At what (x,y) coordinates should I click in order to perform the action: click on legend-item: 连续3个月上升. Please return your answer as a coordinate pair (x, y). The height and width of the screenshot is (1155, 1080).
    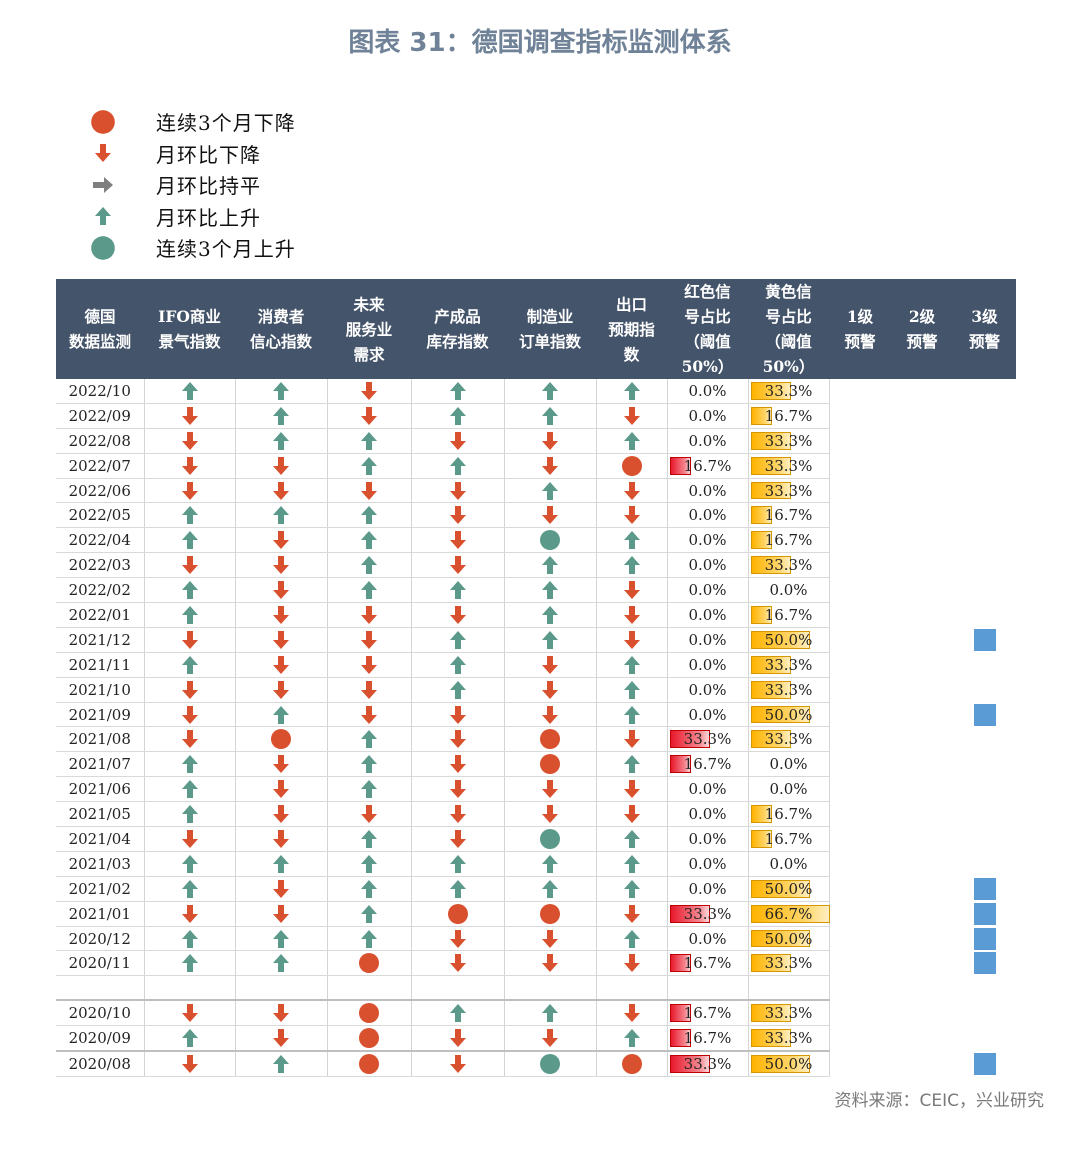
    Looking at the image, I should click on (192, 248).